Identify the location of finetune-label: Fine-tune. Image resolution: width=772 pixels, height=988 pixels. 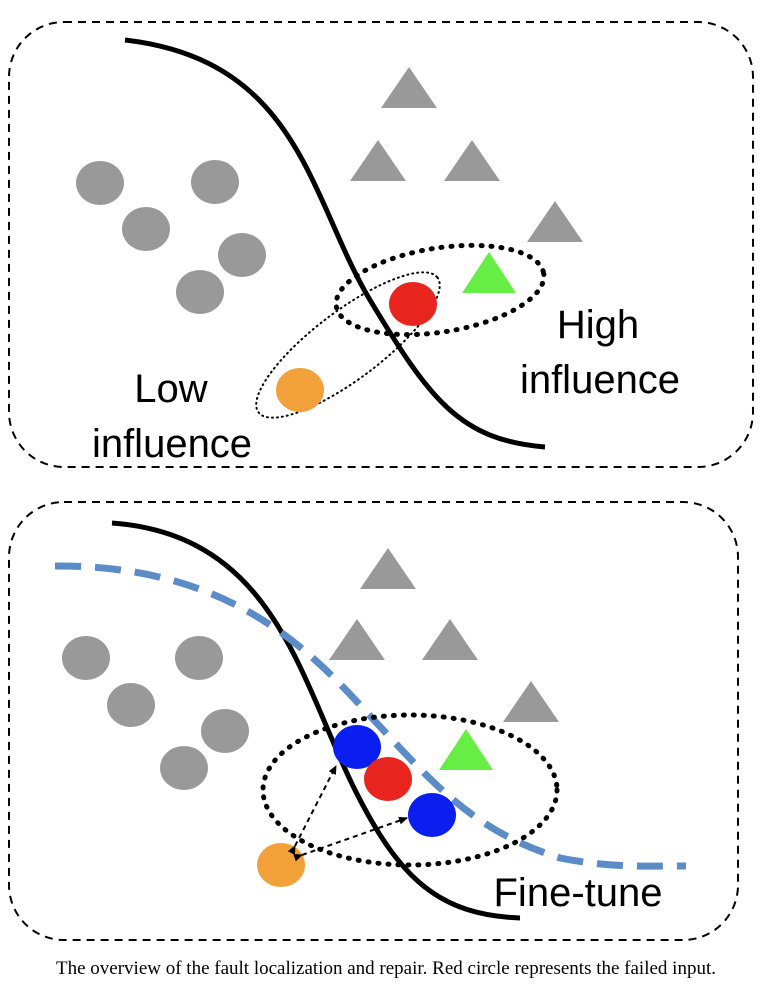
(578, 893).